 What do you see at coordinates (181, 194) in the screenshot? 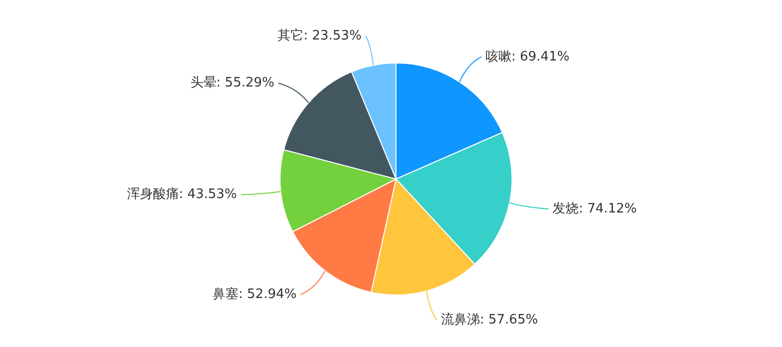
I see `slice-label: 浑身酸痛: 43.53%` at bounding box center [181, 194].